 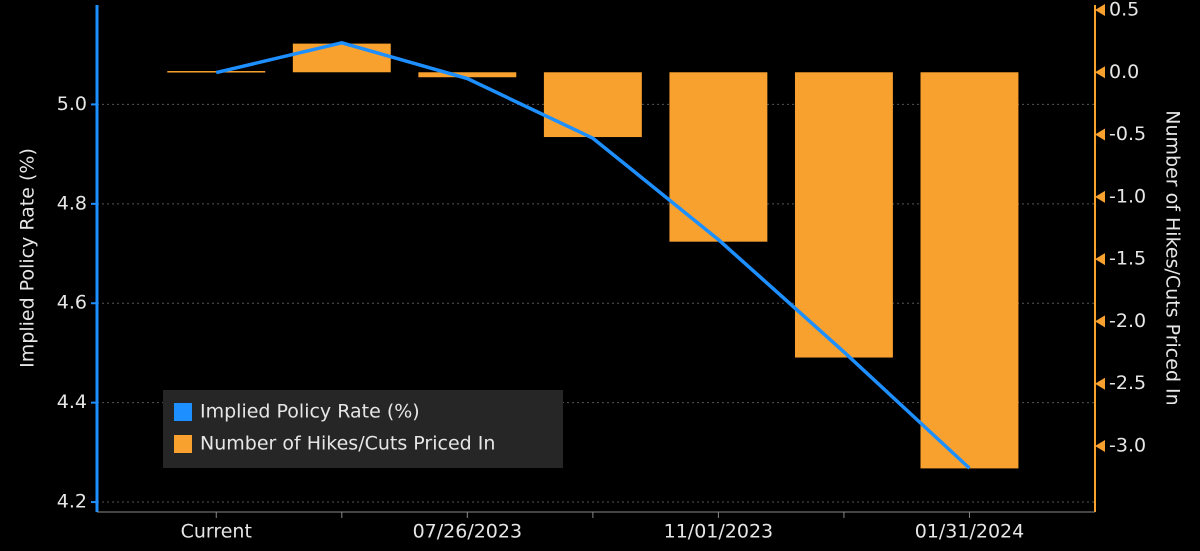 I want to click on legend-label: Implied Policy Rate (%), so click(x=310, y=412).